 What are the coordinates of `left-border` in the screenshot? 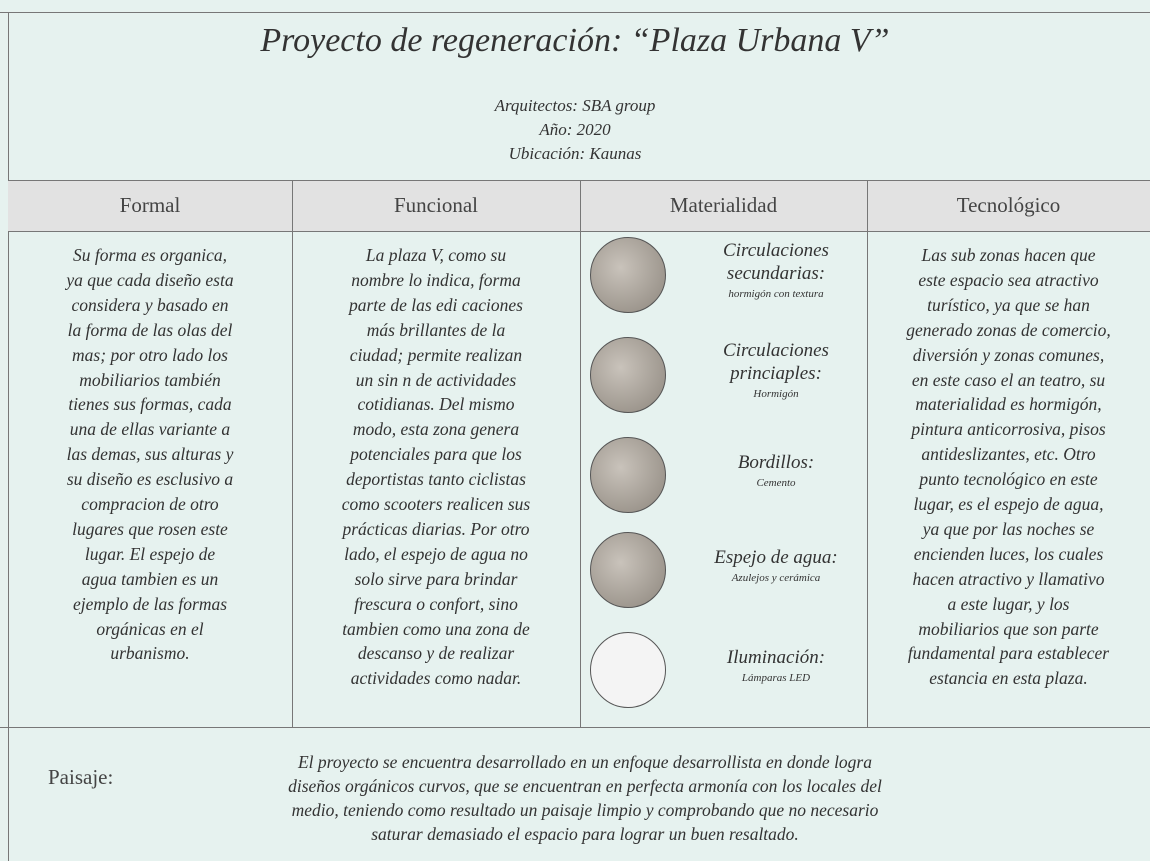 It's located at (8, 436).